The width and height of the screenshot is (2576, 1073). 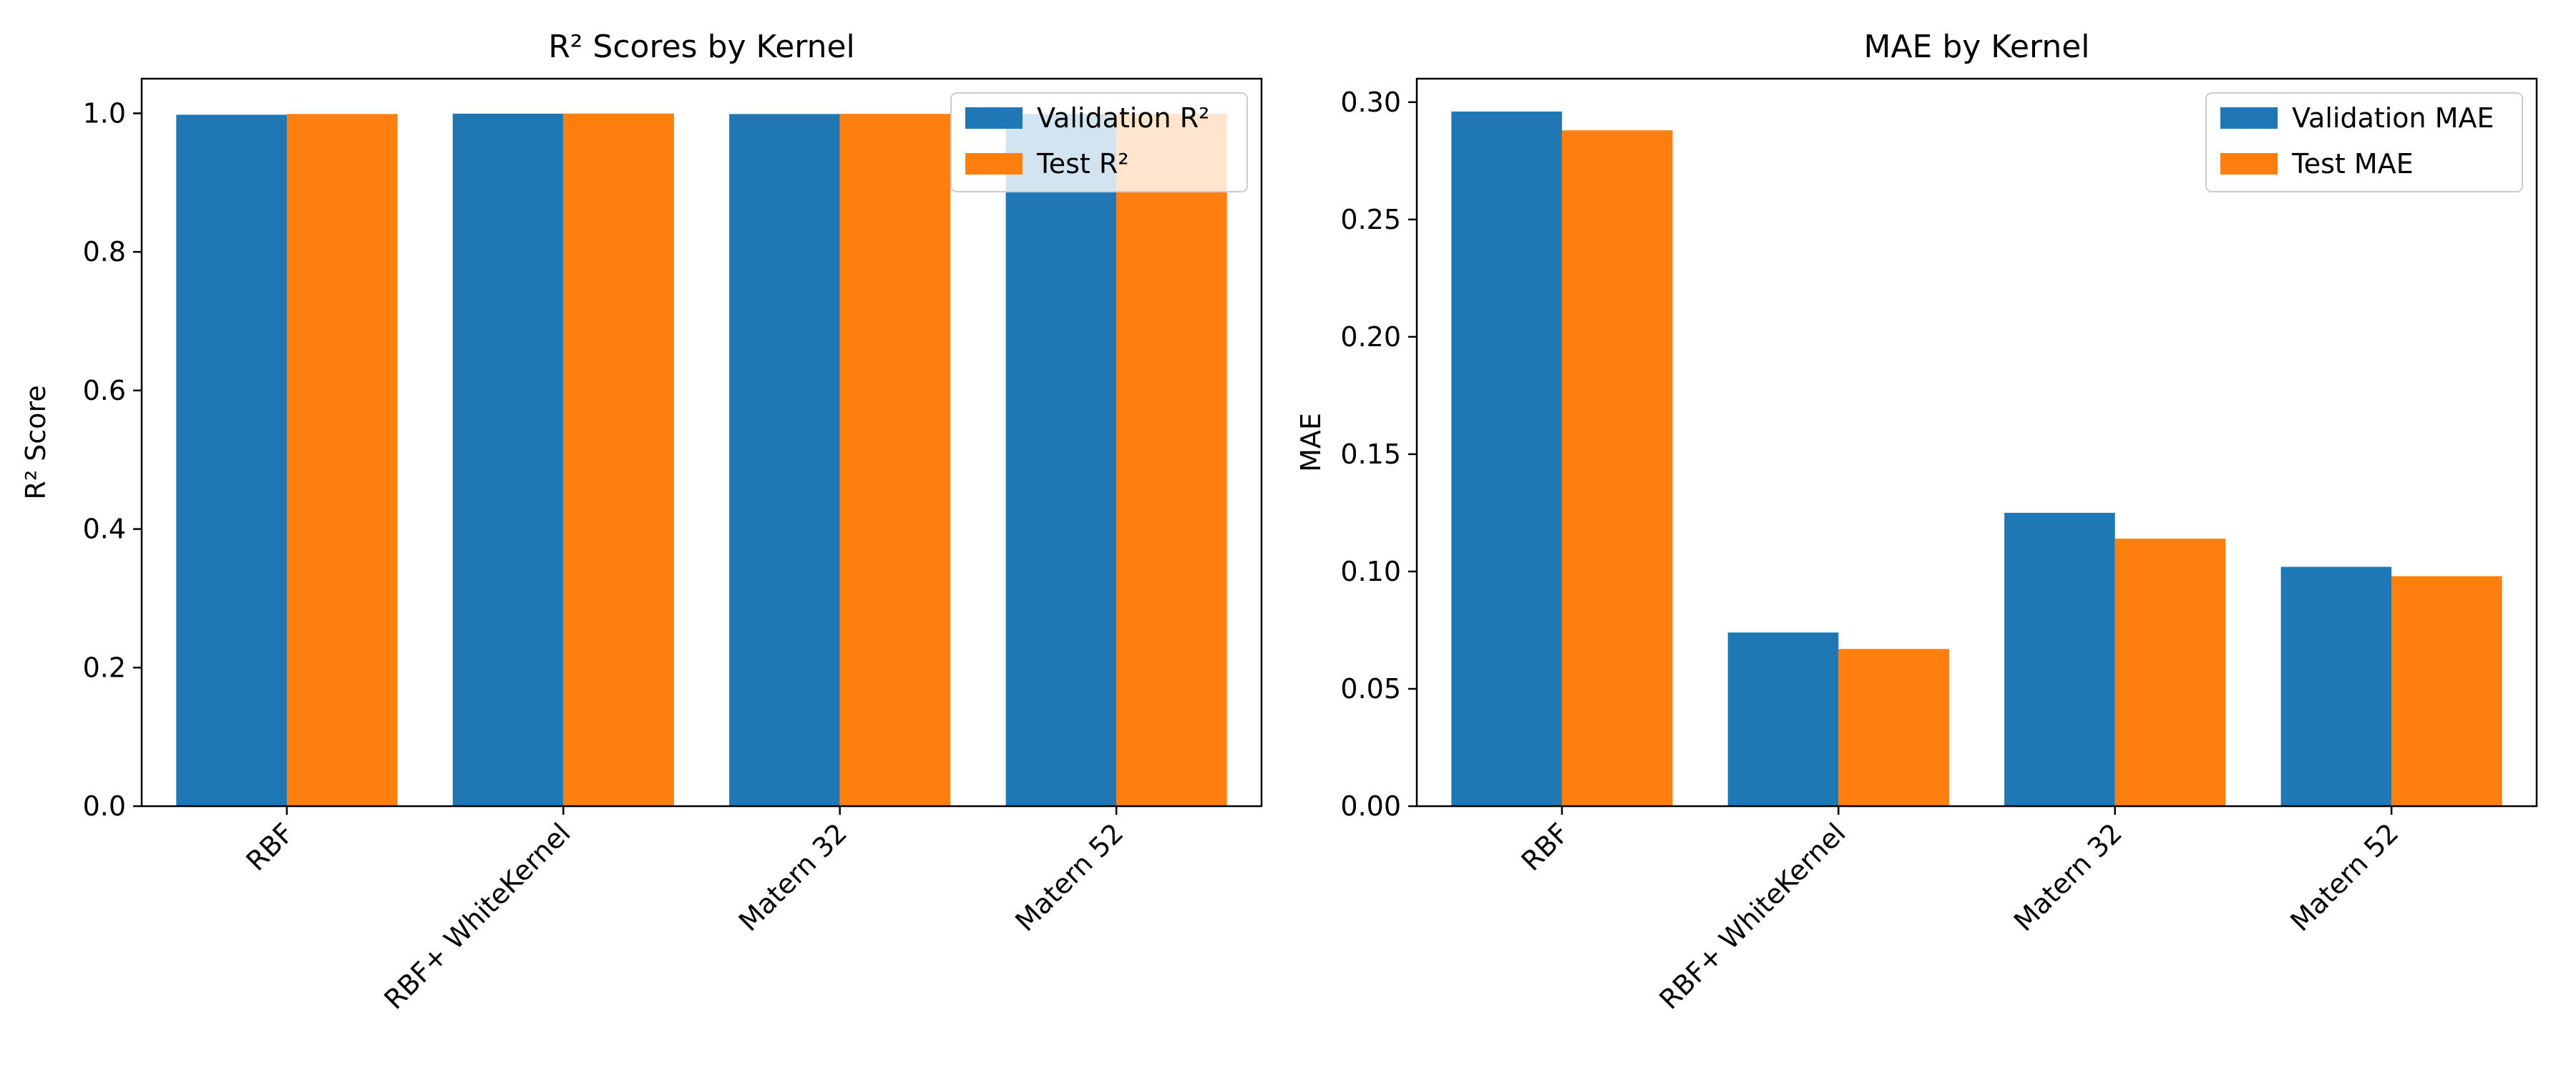 What do you see at coordinates (1311, 442) in the screenshot?
I see `y-axis-label: MAE` at bounding box center [1311, 442].